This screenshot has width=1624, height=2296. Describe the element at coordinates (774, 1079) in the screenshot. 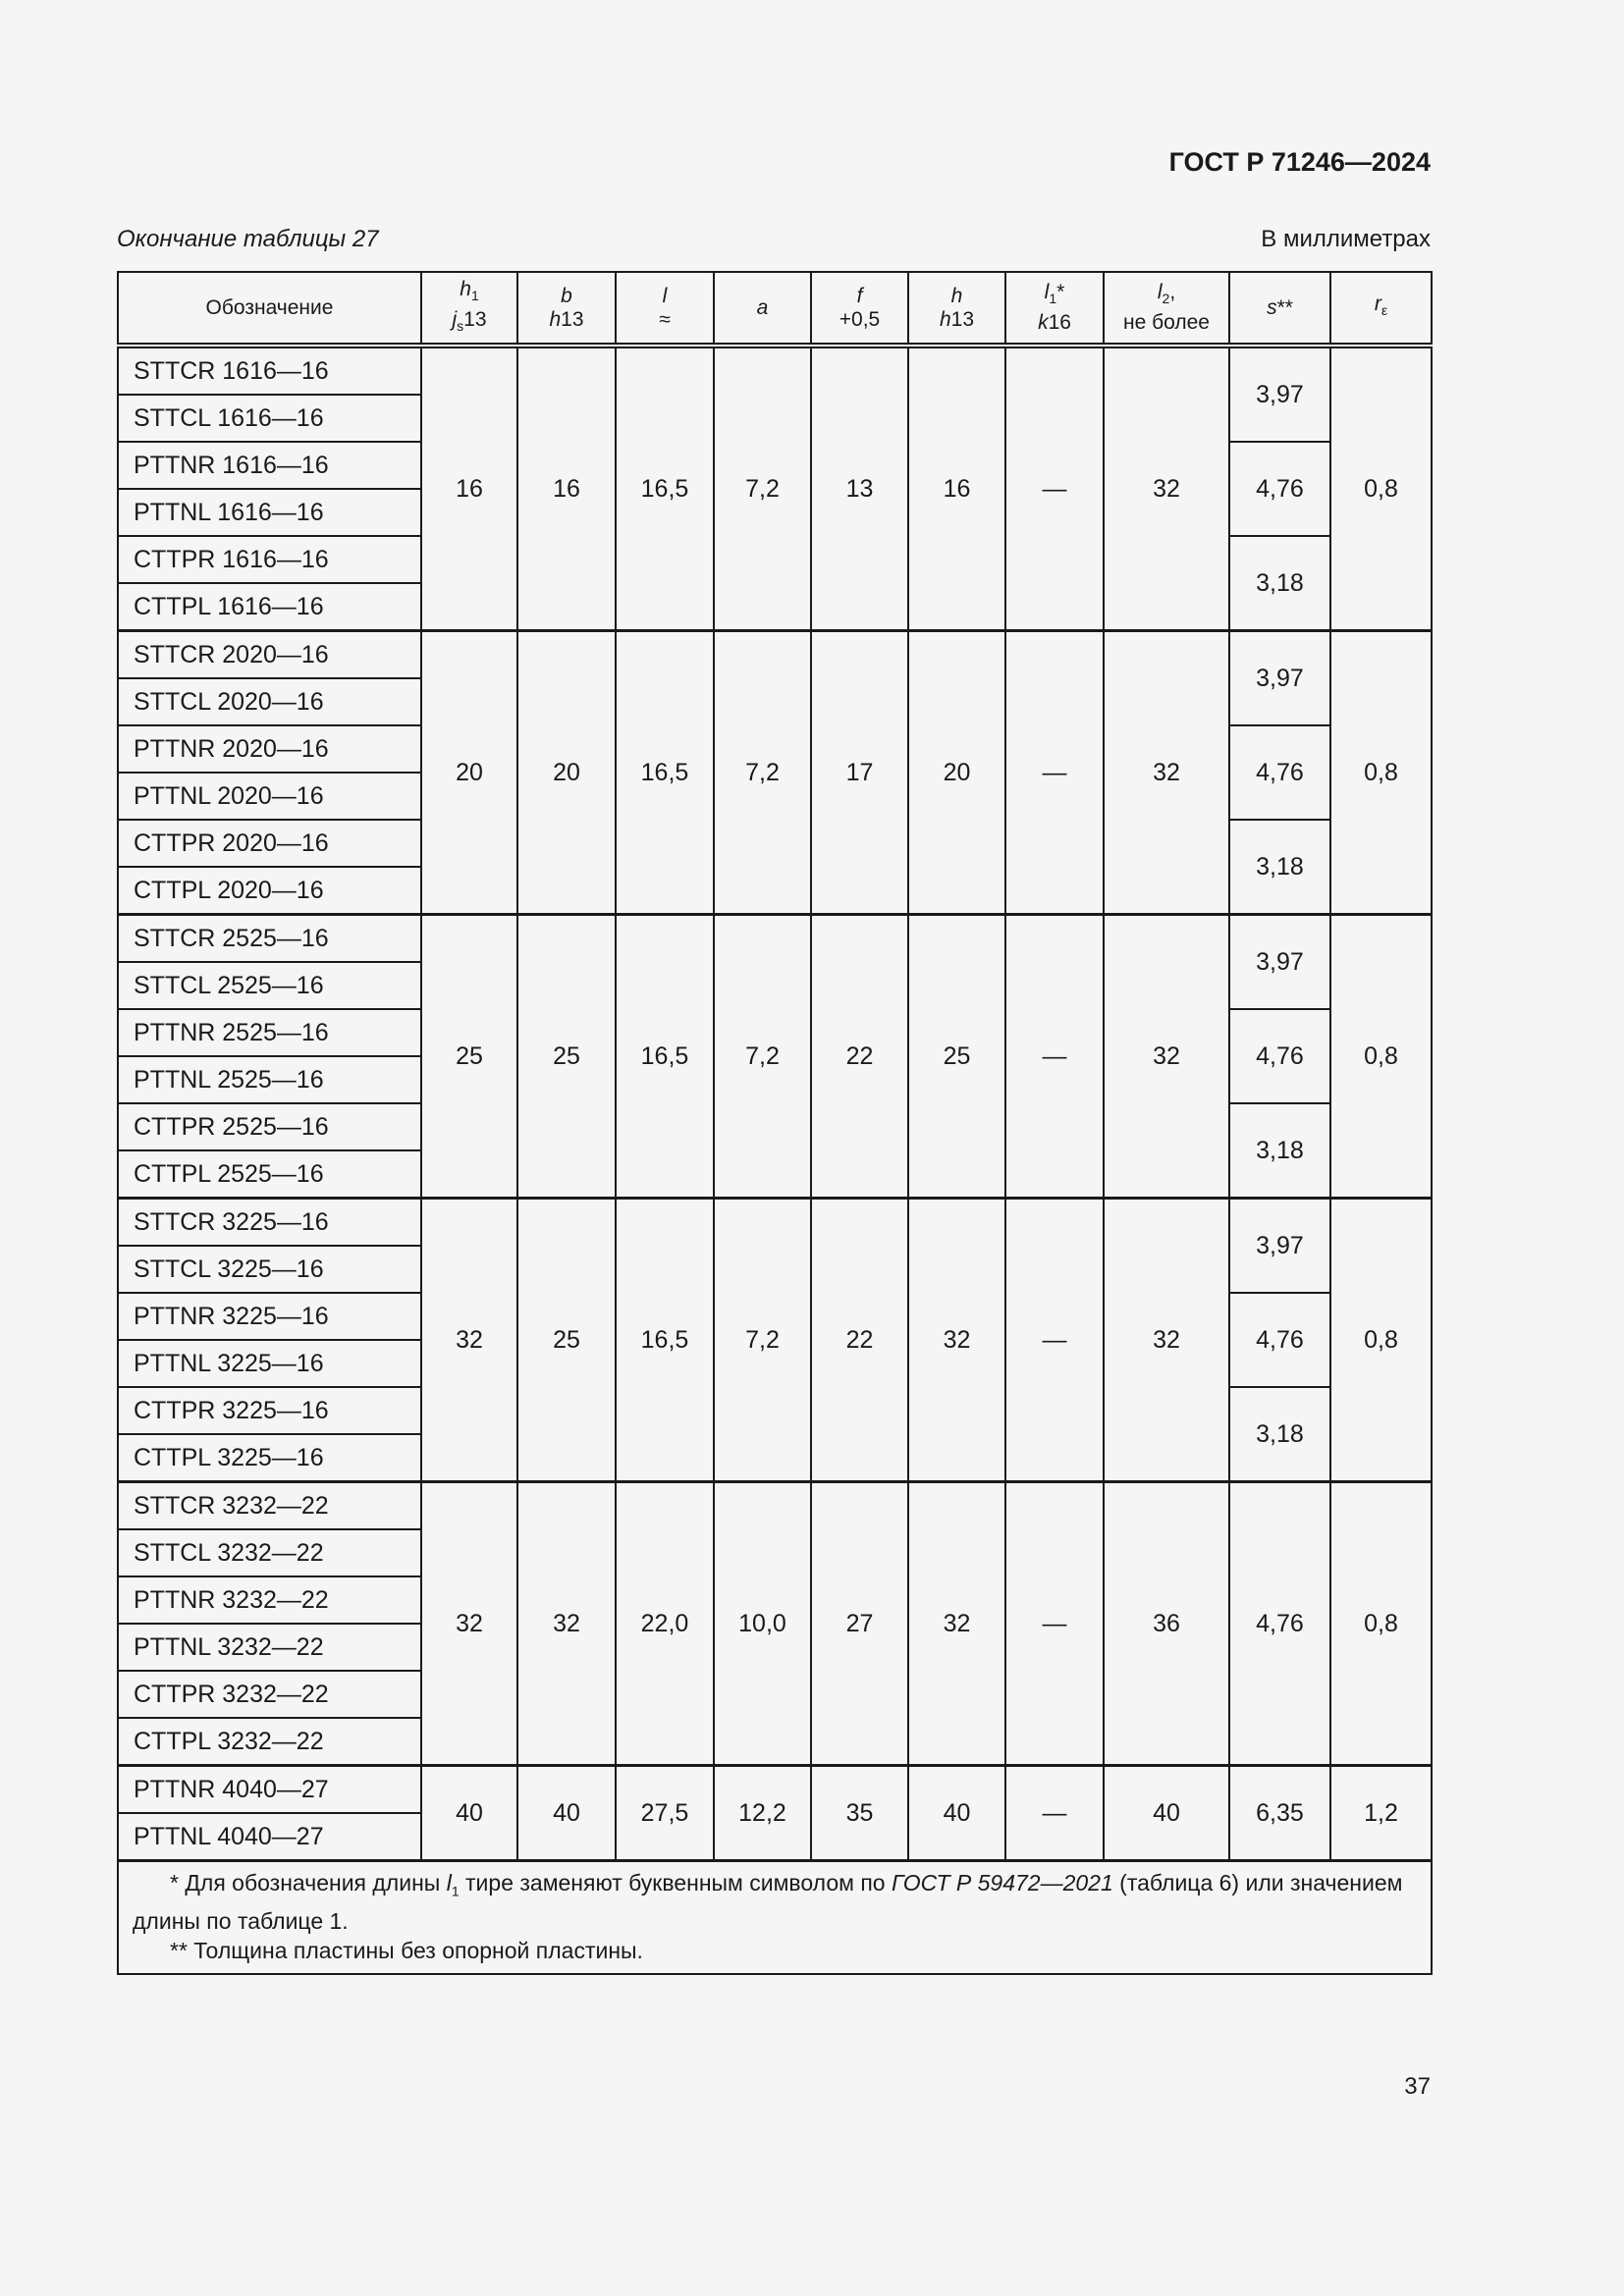

I see `table-row: PTTNL 2525—16` at that location.